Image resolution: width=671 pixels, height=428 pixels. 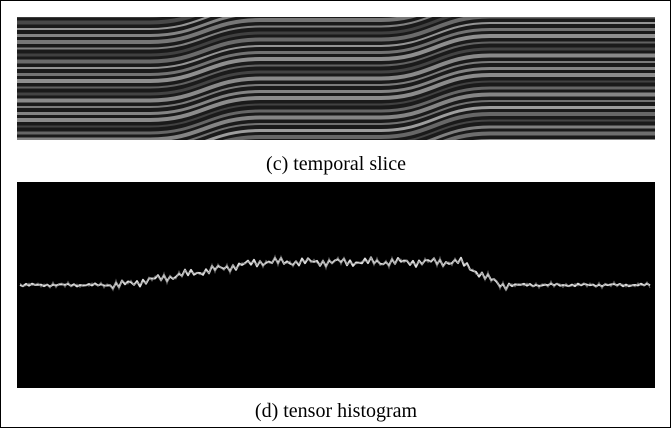 What do you see at coordinates (336, 164) in the screenshot?
I see `caption: (c) temporal slice` at bounding box center [336, 164].